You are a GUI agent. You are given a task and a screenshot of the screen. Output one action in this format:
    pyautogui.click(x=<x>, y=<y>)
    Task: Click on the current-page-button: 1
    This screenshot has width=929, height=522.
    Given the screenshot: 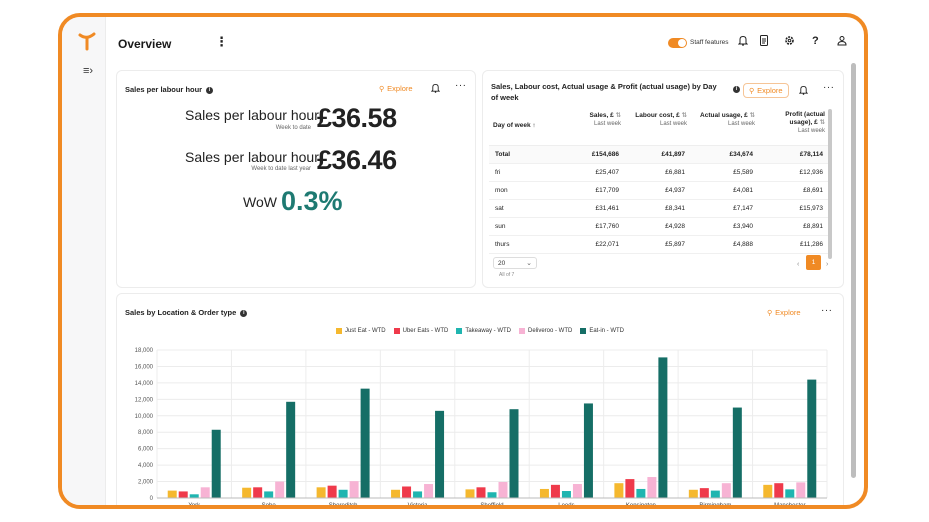 What is the action you would take?
    pyautogui.click(x=813, y=262)
    